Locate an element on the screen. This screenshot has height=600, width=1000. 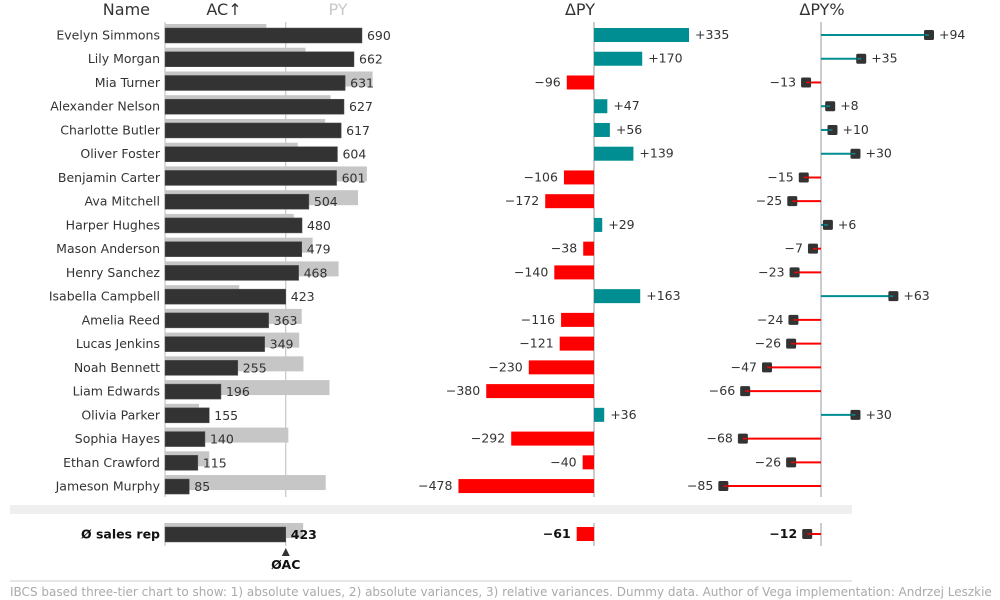
delta-py-value-label: −140 is located at coordinates (531, 271).